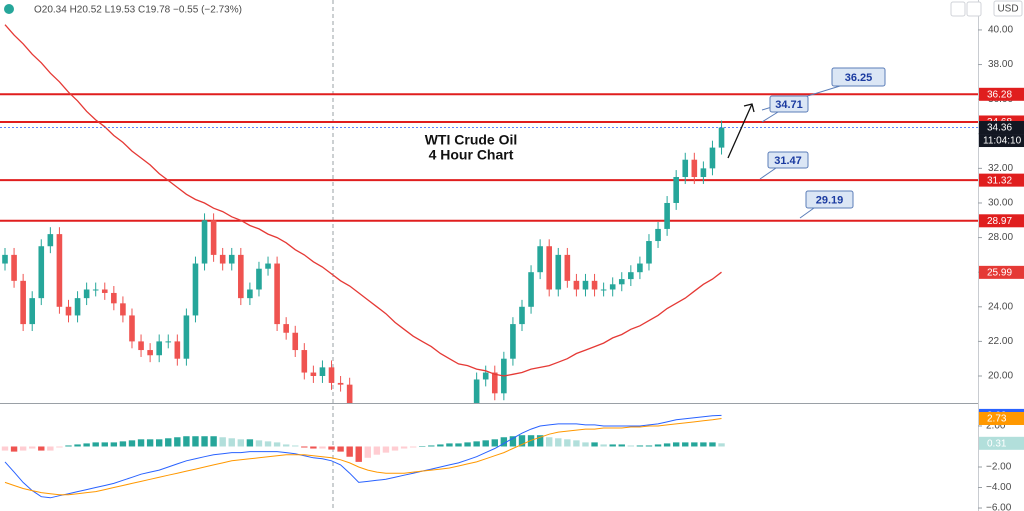 The image size is (1024, 511). I want to click on scroll-up-button, so click(974, 9).